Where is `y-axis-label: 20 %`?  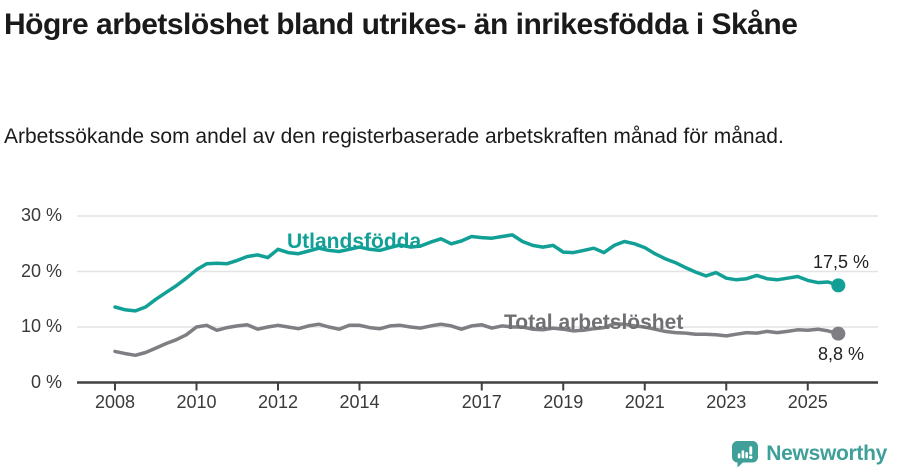 y-axis-label: 20 % is located at coordinates (41, 270).